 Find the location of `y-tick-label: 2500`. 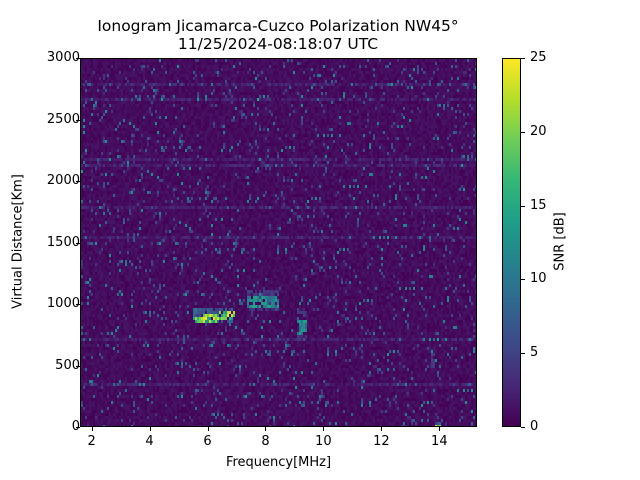

y-tick-label: 2500 is located at coordinates (63, 119).